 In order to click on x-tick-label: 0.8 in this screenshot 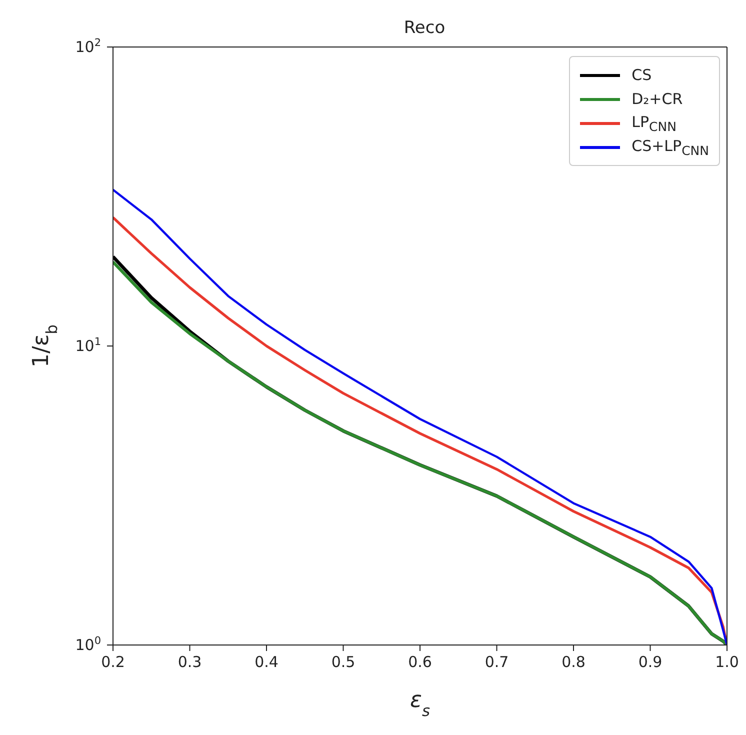, I will do `click(574, 662)`.